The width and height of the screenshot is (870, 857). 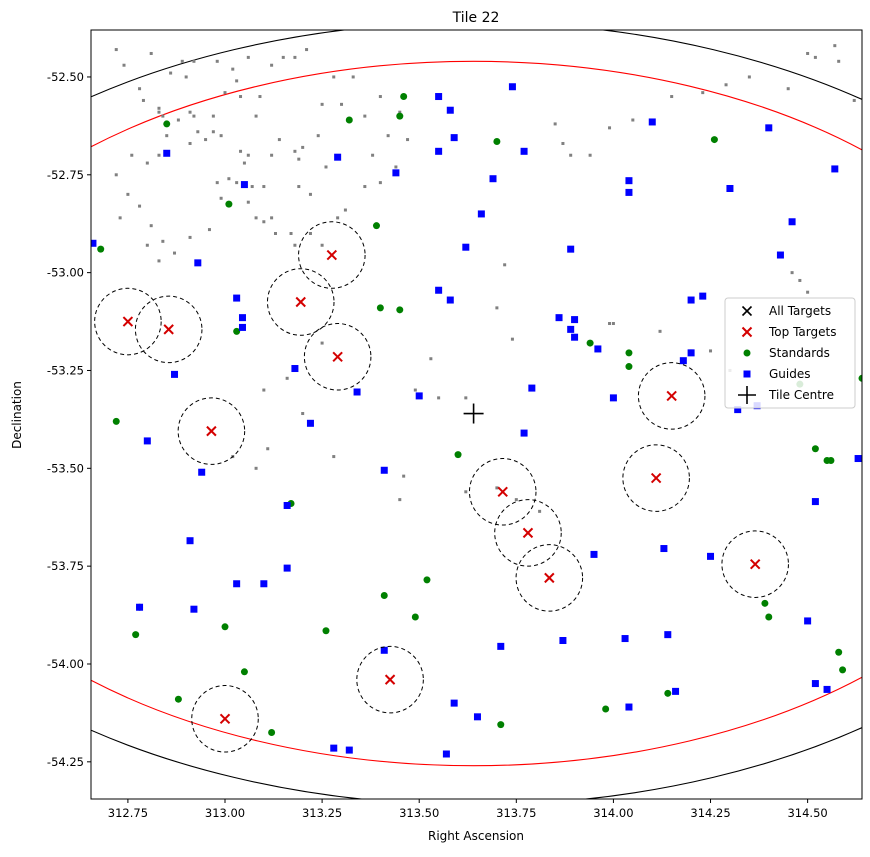 I want to click on x-tick-label: 314.00, so click(x=613, y=813).